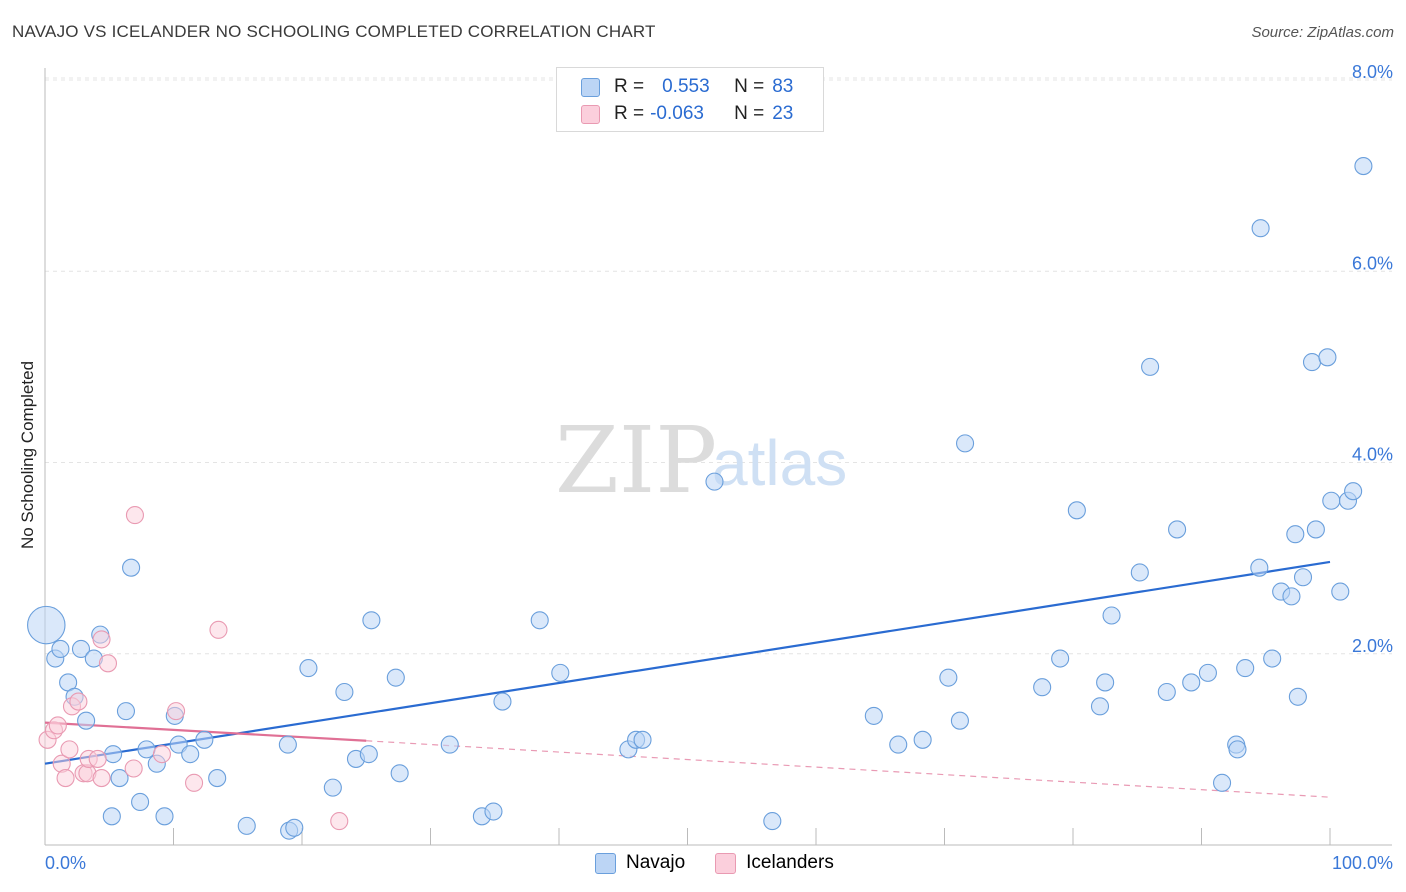 This screenshot has height=892, width=1406. I want to click on legend-label-navajo: Navajo, so click(656, 862).